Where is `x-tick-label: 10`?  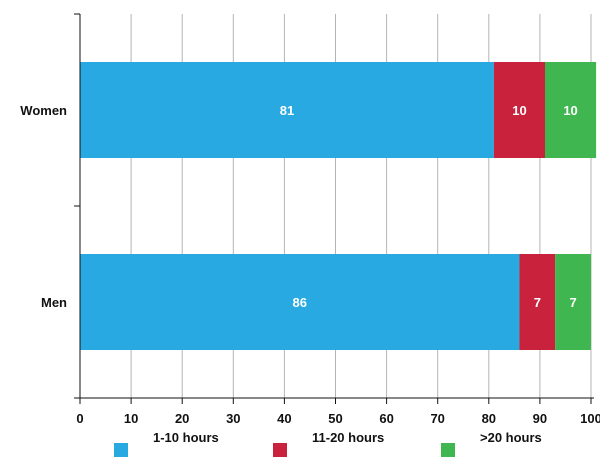
x-tick-label: 10 is located at coordinates (131, 418).